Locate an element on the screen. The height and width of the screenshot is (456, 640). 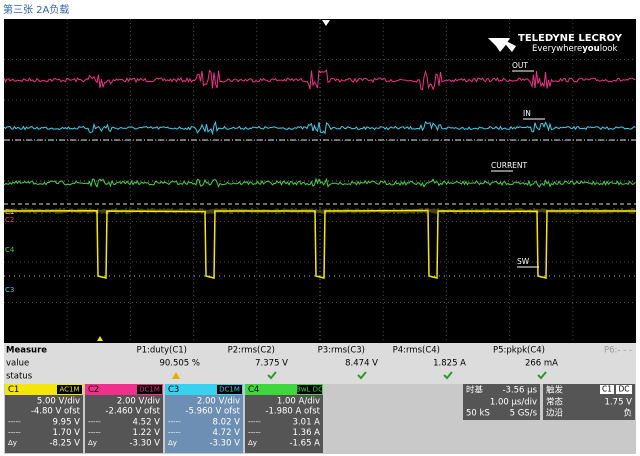
channel-name: C4 is located at coordinates (253, 390).